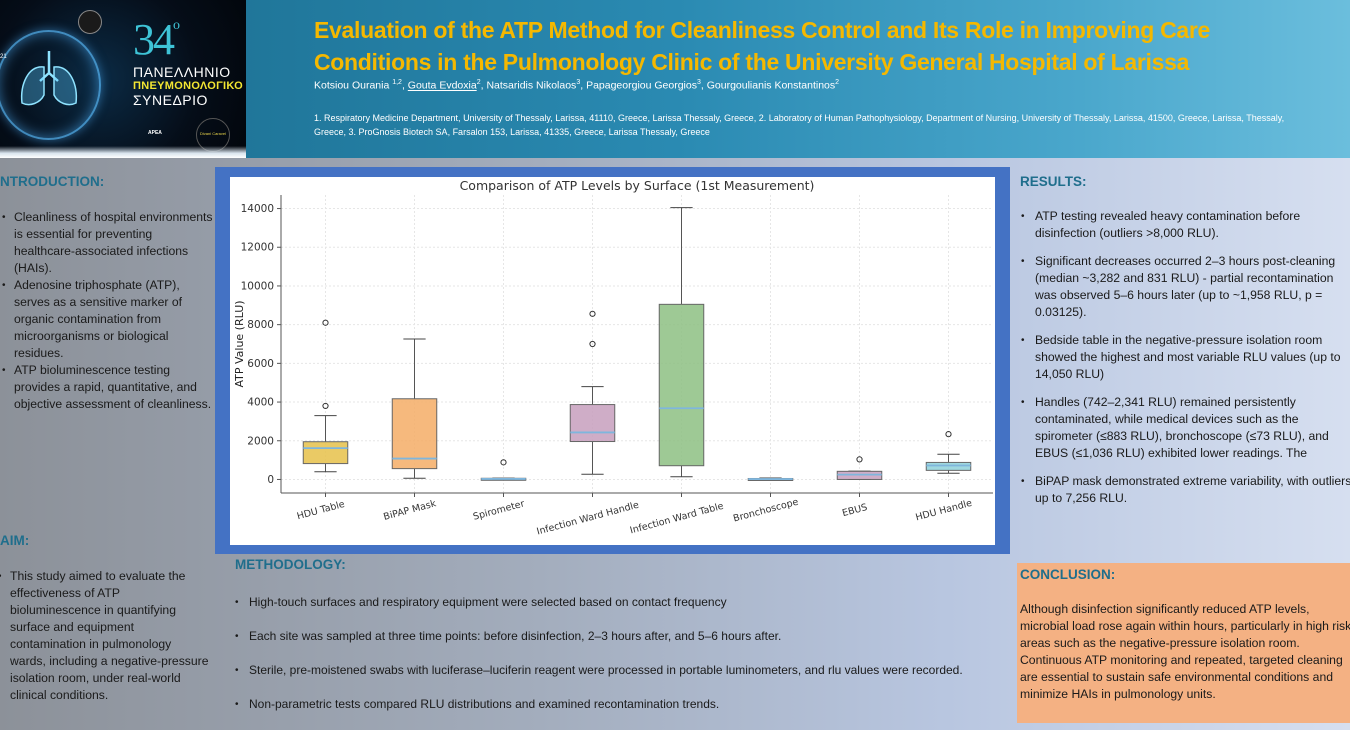 This screenshot has height=730, width=1350. What do you see at coordinates (182, 72) in the screenshot?
I see `logo-line-1: ΠΑΝΕΛΛΗΝΙΟ` at bounding box center [182, 72].